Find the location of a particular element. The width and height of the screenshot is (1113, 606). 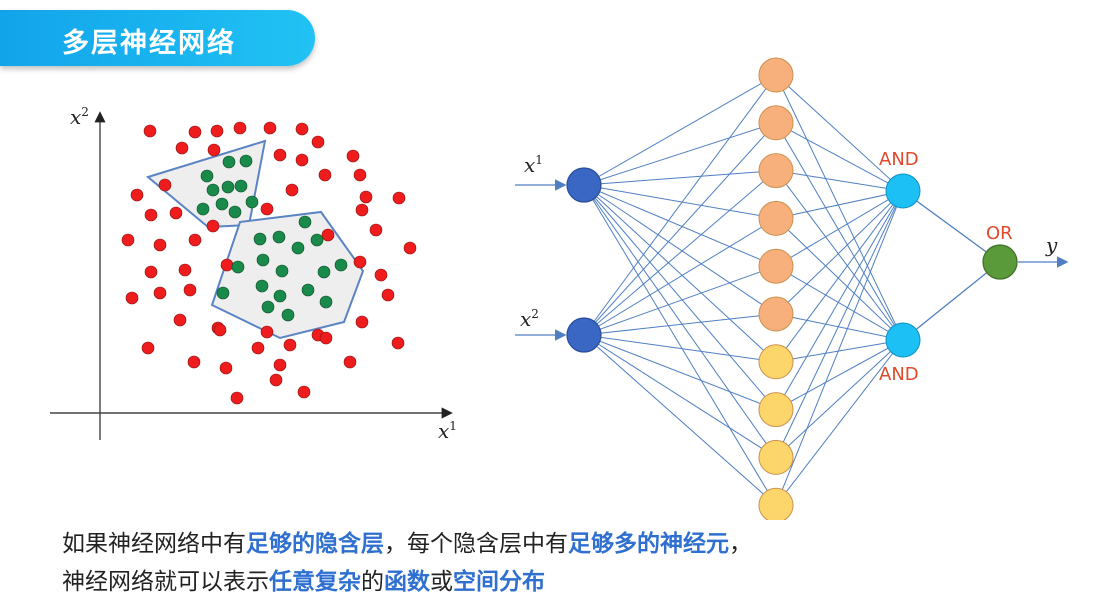

y-axis-label: x2 is located at coordinates (79, 117).